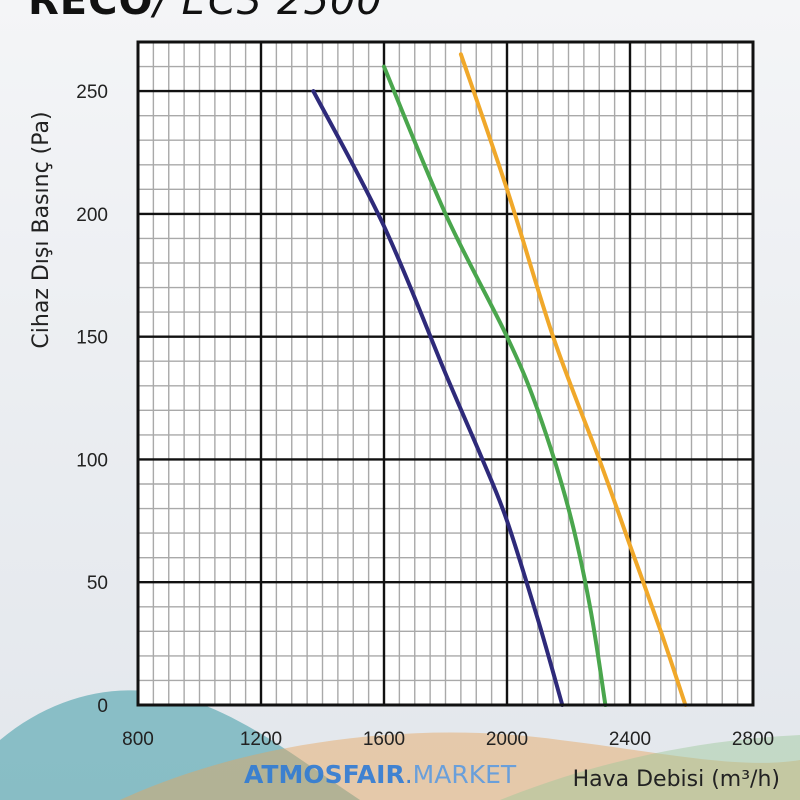 This screenshot has height=800, width=800. I want to click on background-swooshes, so click(400, 745).